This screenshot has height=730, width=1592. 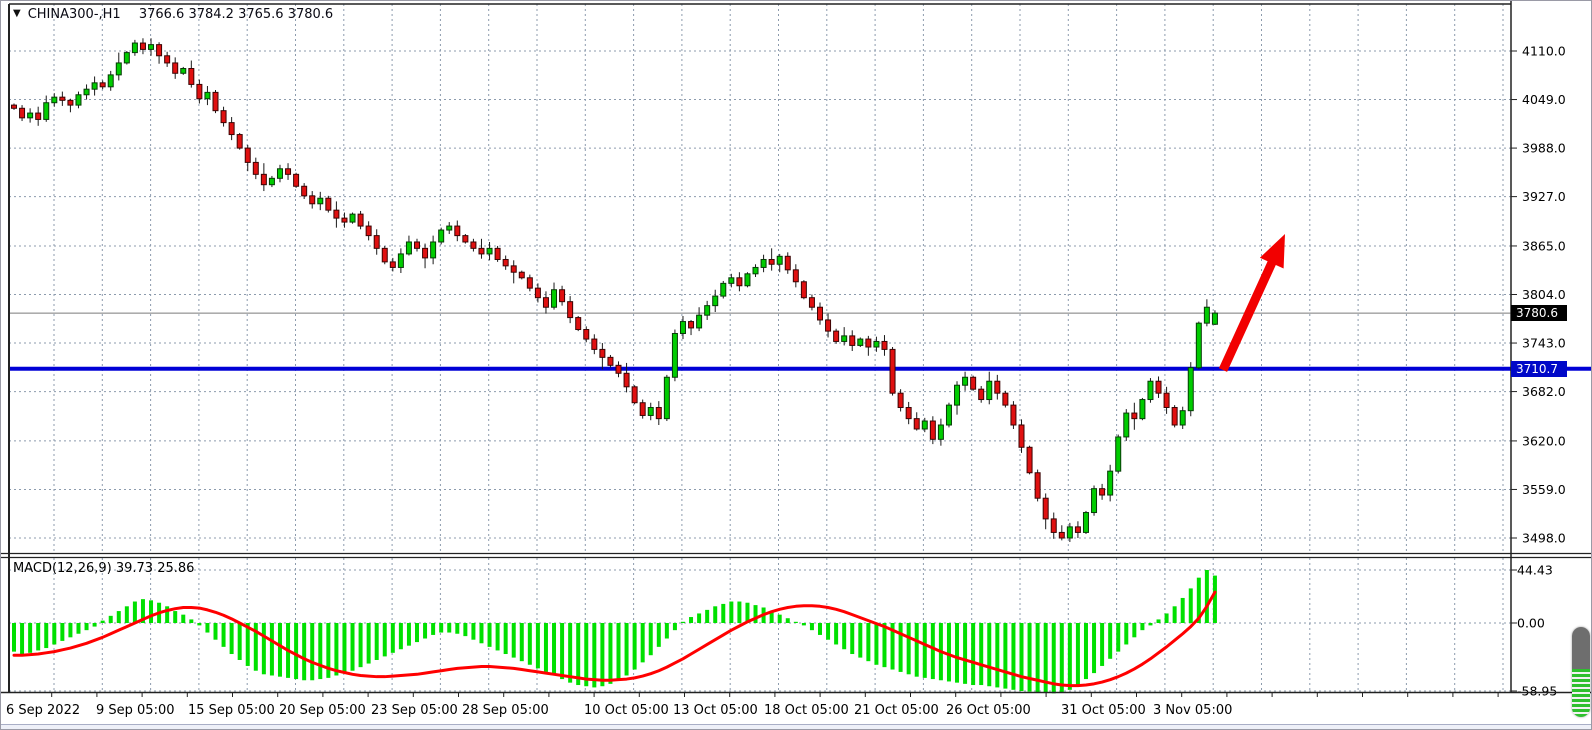 What do you see at coordinates (1535, 569) in the screenshot?
I see `macd-axis-label: 44.43` at bounding box center [1535, 569].